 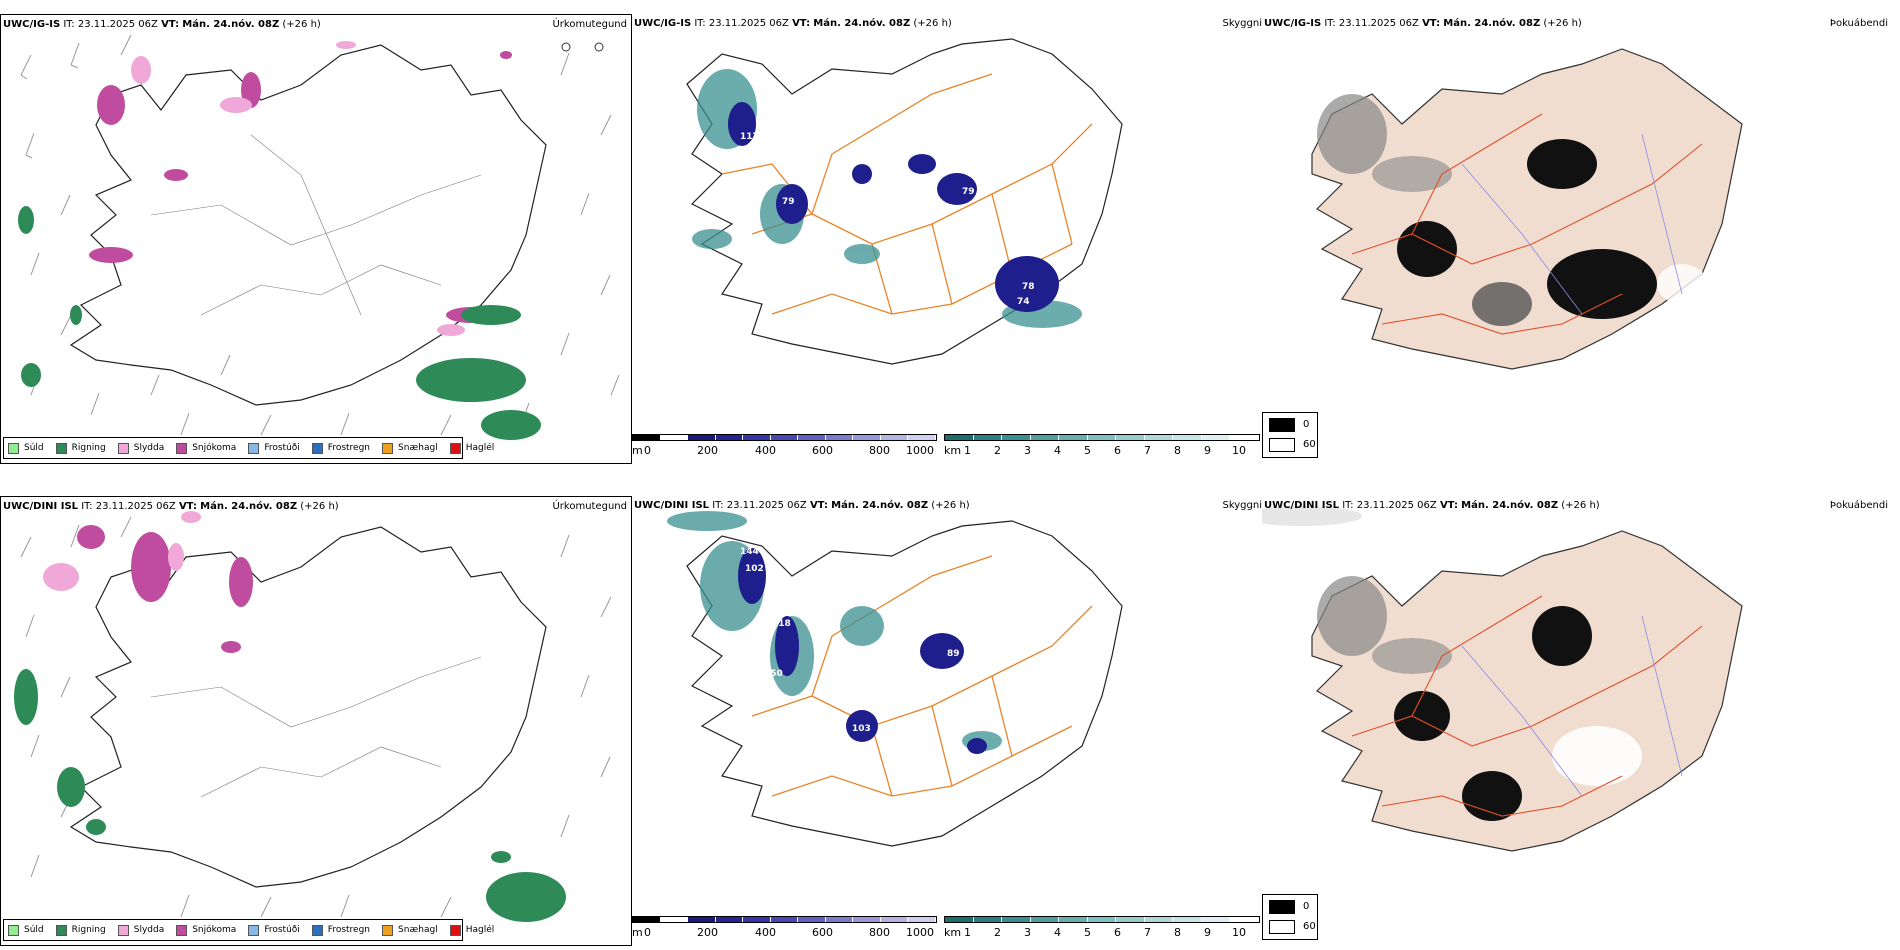 What do you see at coordinates (781, 624) in the screenshot?
I see `ceiling-label: 118` at bounding box center [781, 624].